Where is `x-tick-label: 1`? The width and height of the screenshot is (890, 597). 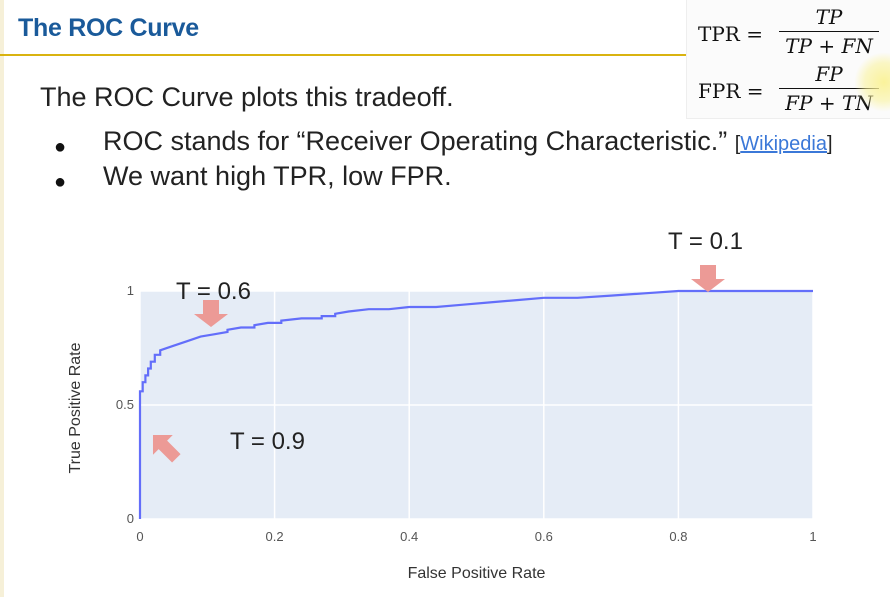
x-tick-label: 1 is located at coordinates (812, 536).